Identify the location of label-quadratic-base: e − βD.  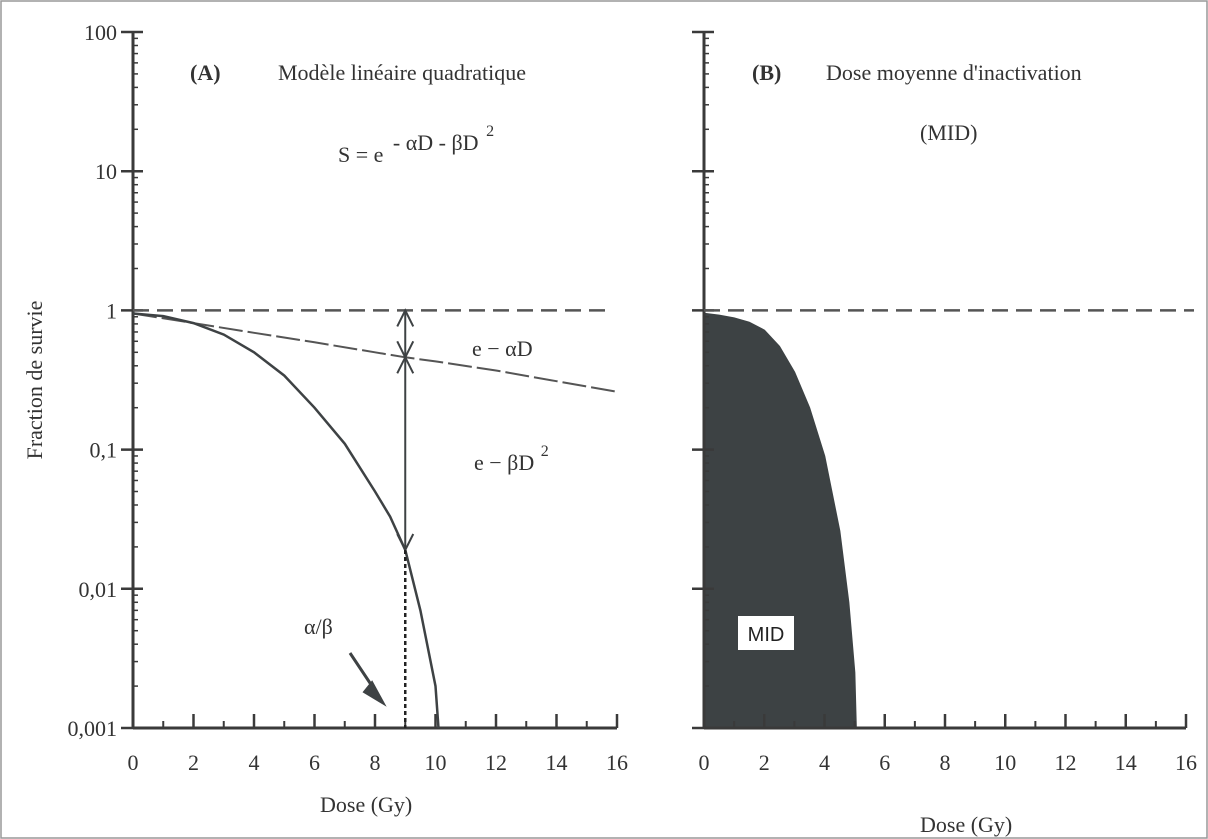
(504, 462).